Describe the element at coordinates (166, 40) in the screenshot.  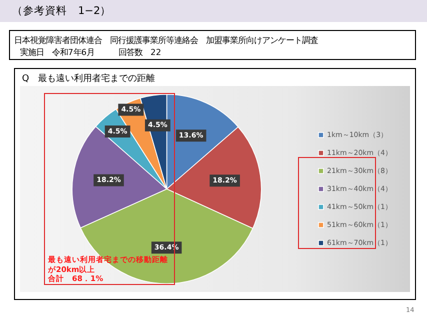
I see `text: 日本視覚障害者団体連合 同行援護事業所等連絡会 加盟事業所向けアンケート調査` at that location.